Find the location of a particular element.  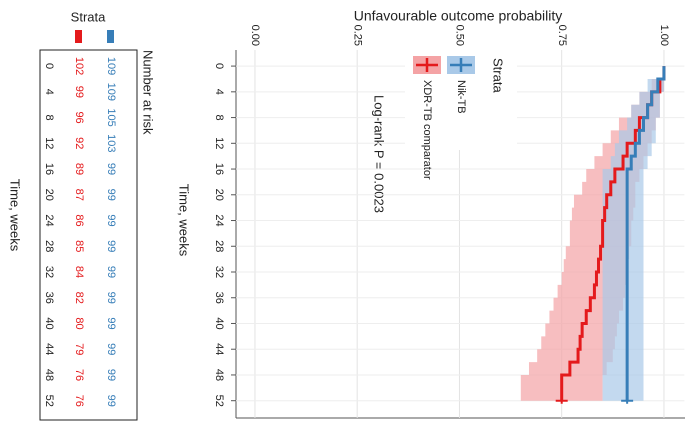

risk-count: 82 is located at coordinates (79, 298).